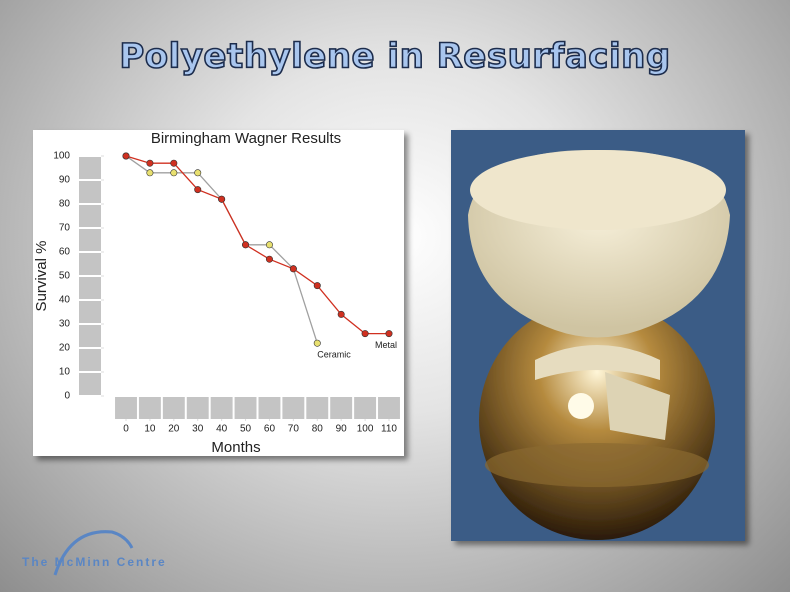  Describe the element at coordinates (365, 429) in the screenshot. I see `x-tick-label: 100` at that location.